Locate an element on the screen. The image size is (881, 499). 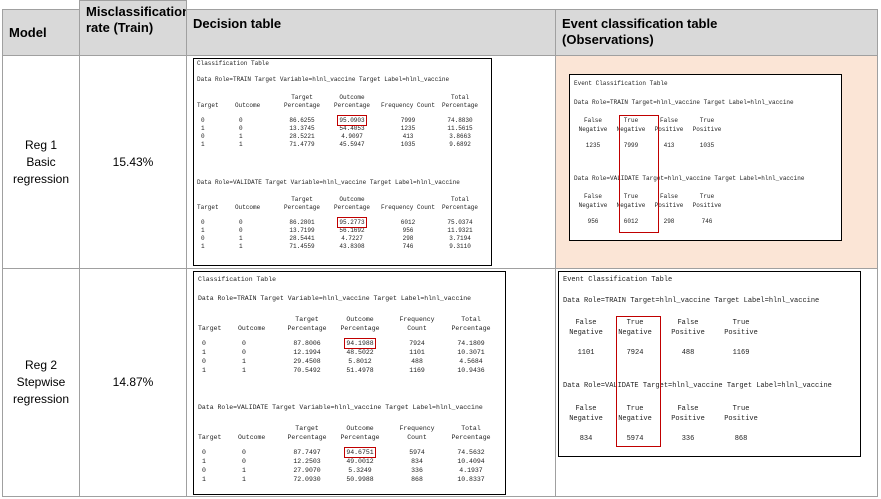
table-row: 1 1 71.4559 43.8308 746 9.3110 is located at coordinates (341, 247).